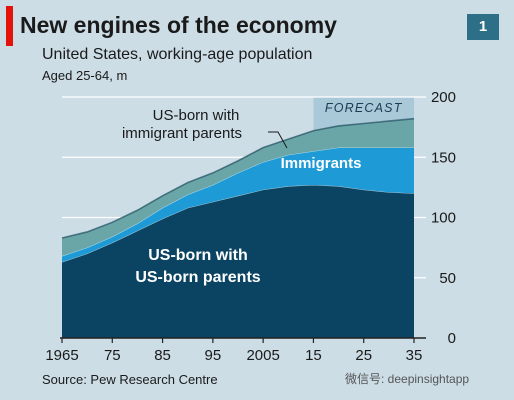 This screenshot has width=514, height=400. What do you see at coordinates (452, 338) in the screenshot?
I see `y-tick-label-0: 0` at bounding box center [452, 338].